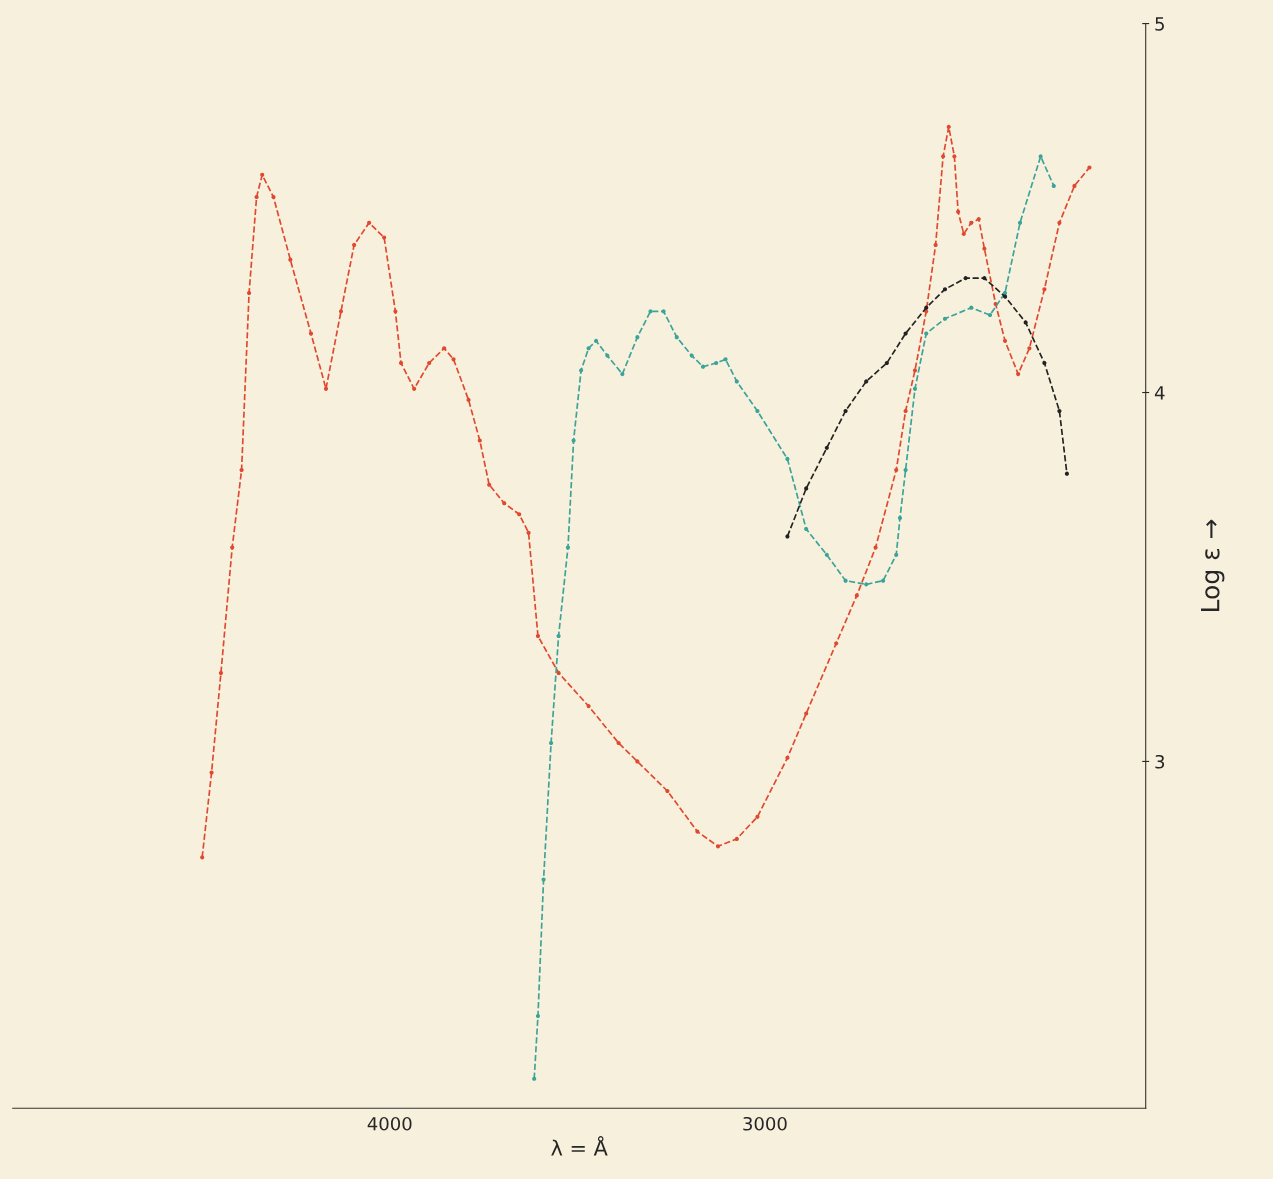 This screenshot has height=1179, width=1273. Describe the element at coordinates (579, 1146) in the screenshot. I see `x-axis-title: λ = Å` at that location.